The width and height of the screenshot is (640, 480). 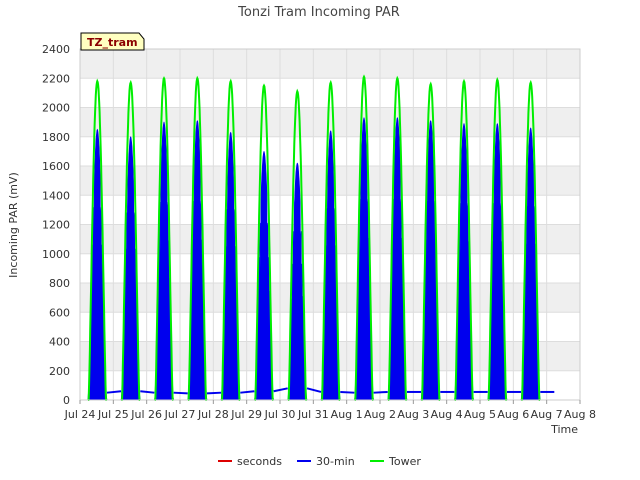 What do you see at coordinates (213, 414) in the screenshot?
I see `x-tick-label: Jul 28` at bounding box center [213, 414].